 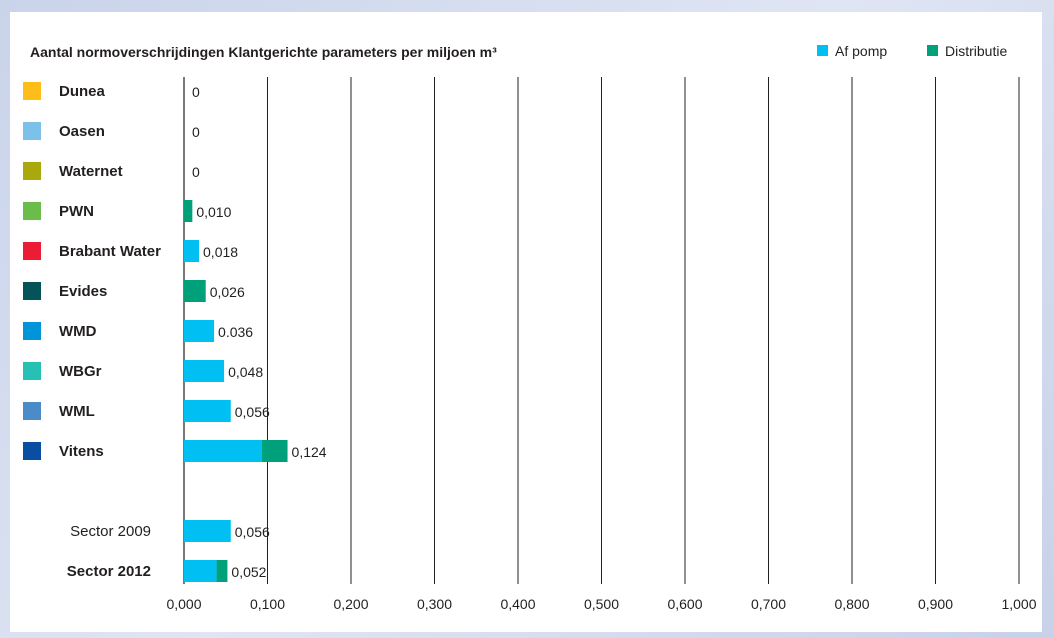 What do you see at coordinates (167, 571) in the screenshot?
I see `row-sector-2012: Sector 2012 0,052` at bounding box center [167, 571].